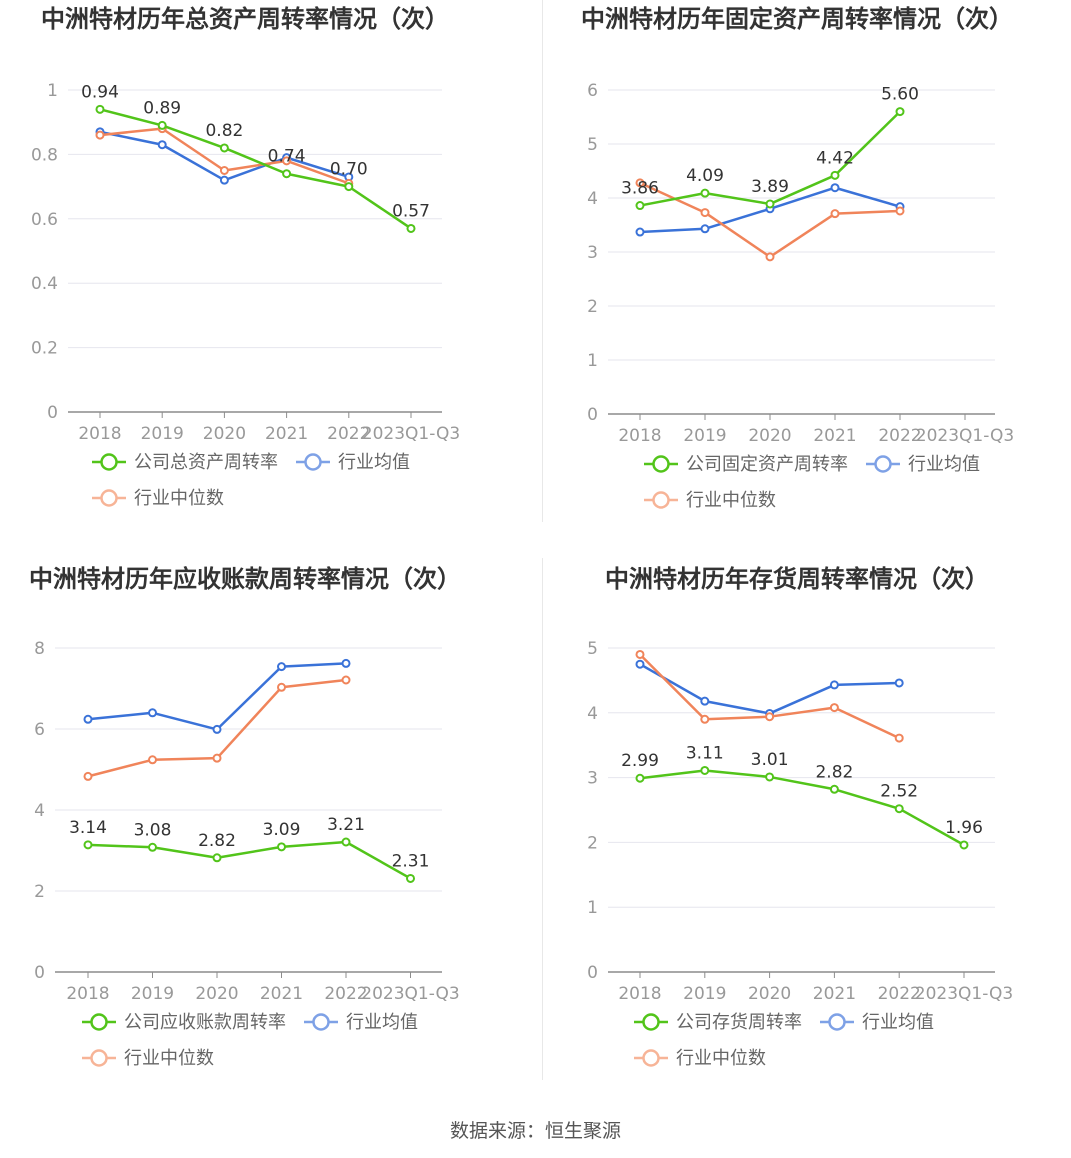 This screenshot has height=1158, width=1071. What do you see at coordinates (245, 579) in the screenshot?
I see `chart-title: 中洲特材历年应收账款周转率情况（次）` at bounding box center [245, 579].